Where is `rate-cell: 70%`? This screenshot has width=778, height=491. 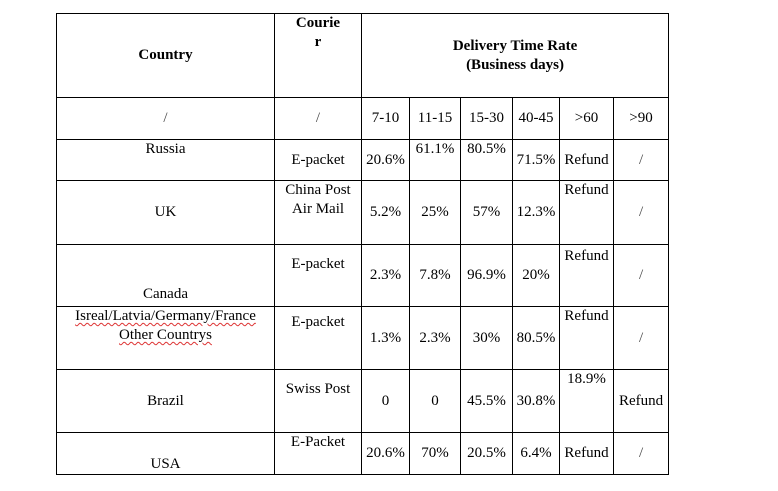 rate-cell: 70% is located at coordinates (435, 453).